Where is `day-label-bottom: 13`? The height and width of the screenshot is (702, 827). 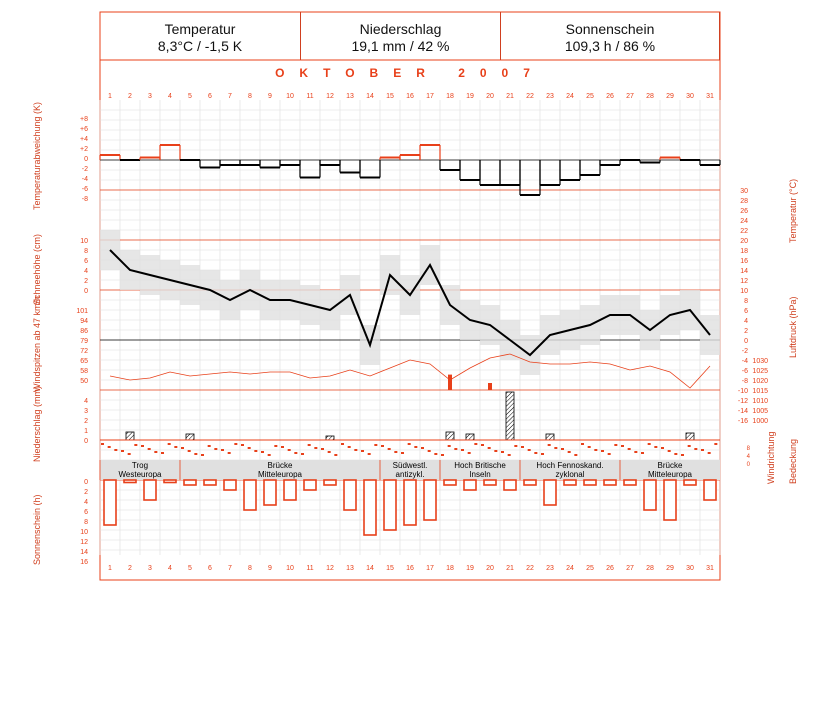
day-label-bottom: 13 is located at coordinates (350, 568).